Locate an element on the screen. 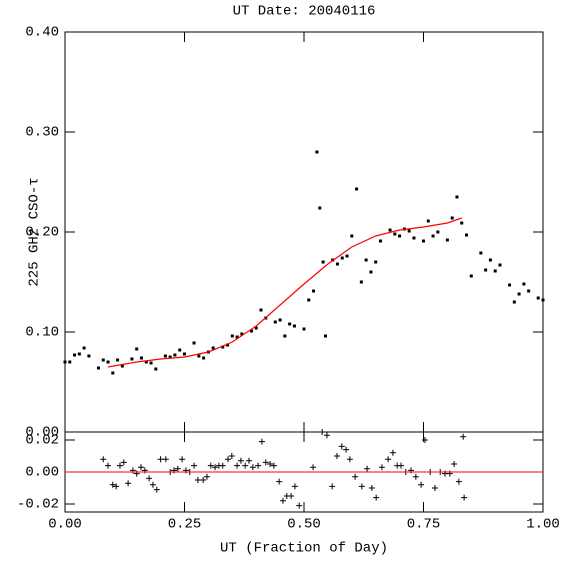 This screenshot has width=574, height=574. y-tick-label: 0.02 is located at coordinates (42, 441).